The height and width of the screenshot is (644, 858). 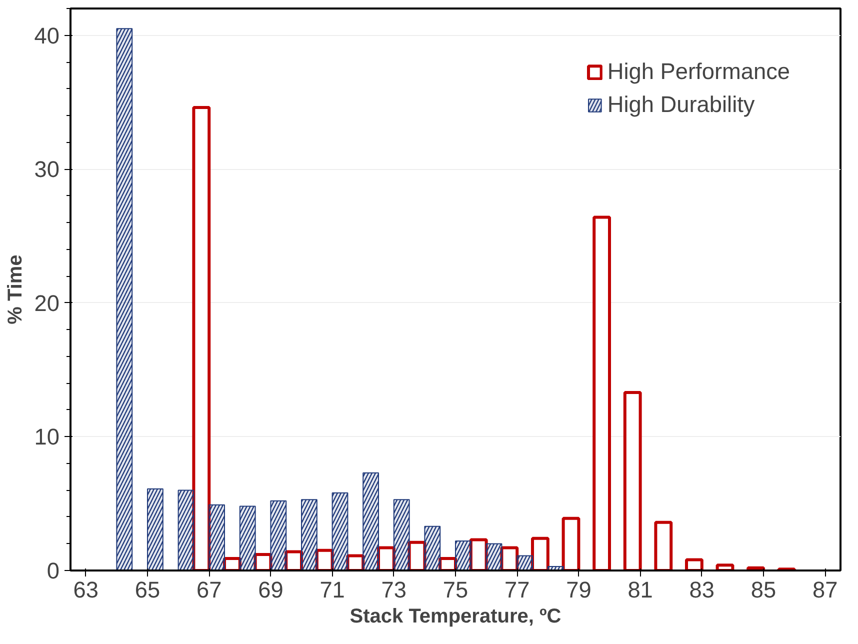 I want to click on x-tick-label: 71, so click(x=332, y=589).